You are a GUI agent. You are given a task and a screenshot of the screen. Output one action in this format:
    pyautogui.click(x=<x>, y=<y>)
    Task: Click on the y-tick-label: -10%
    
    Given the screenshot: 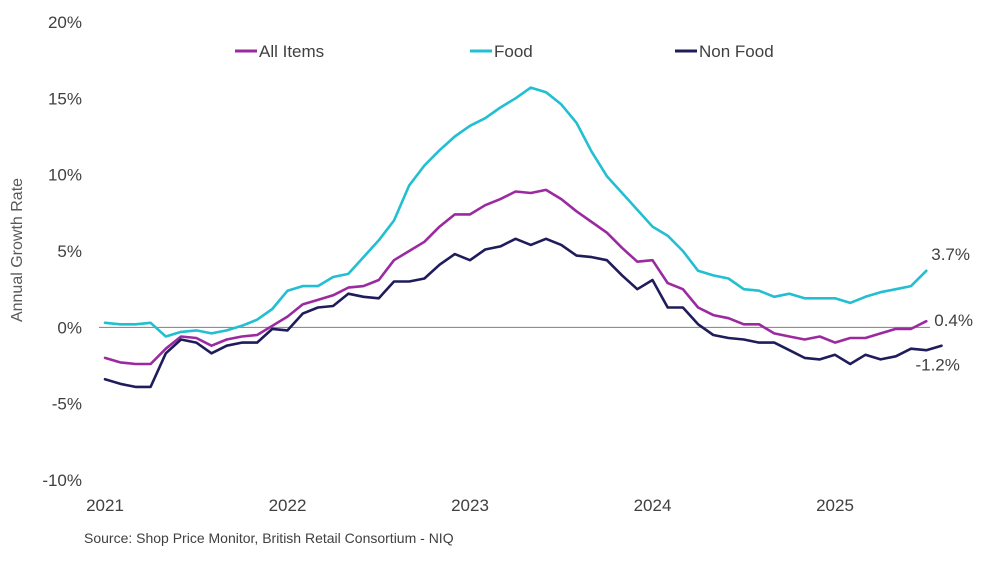 What is the action you would take?
    pyautogui.click(x=62, y=480)
    